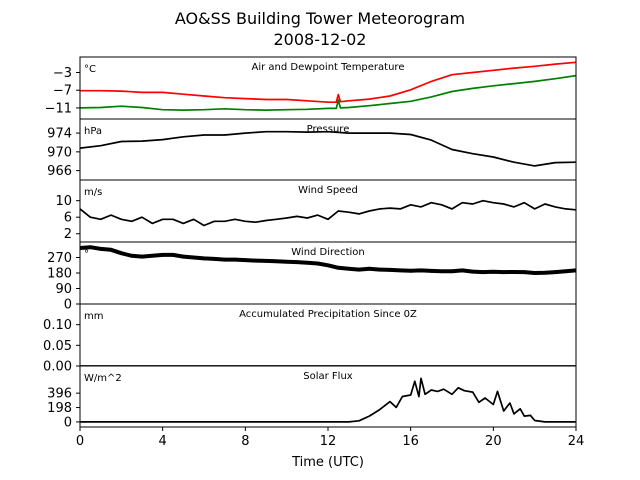 The image size is (640, 480). I want to click on pressure-panel: 974 970 966 hPa Pressure, so click(312, 149).